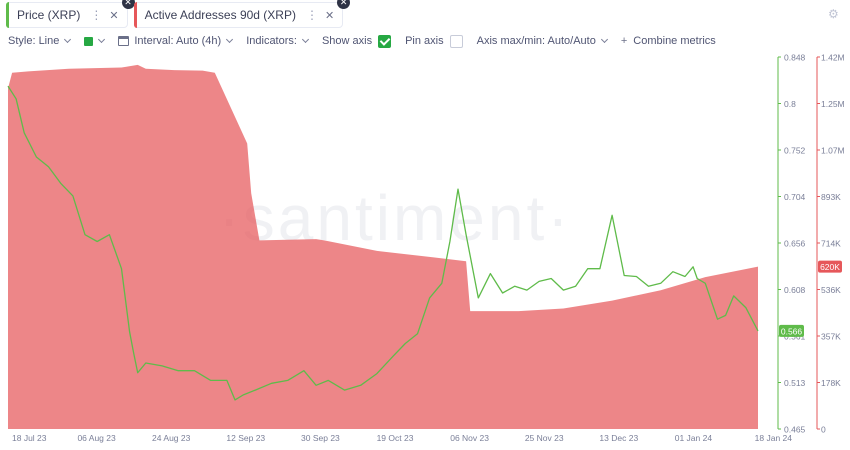 This screenshot has height=450, width=850. I want to click on combine-metrics-button: + Combine metrics, so click(668, 41).